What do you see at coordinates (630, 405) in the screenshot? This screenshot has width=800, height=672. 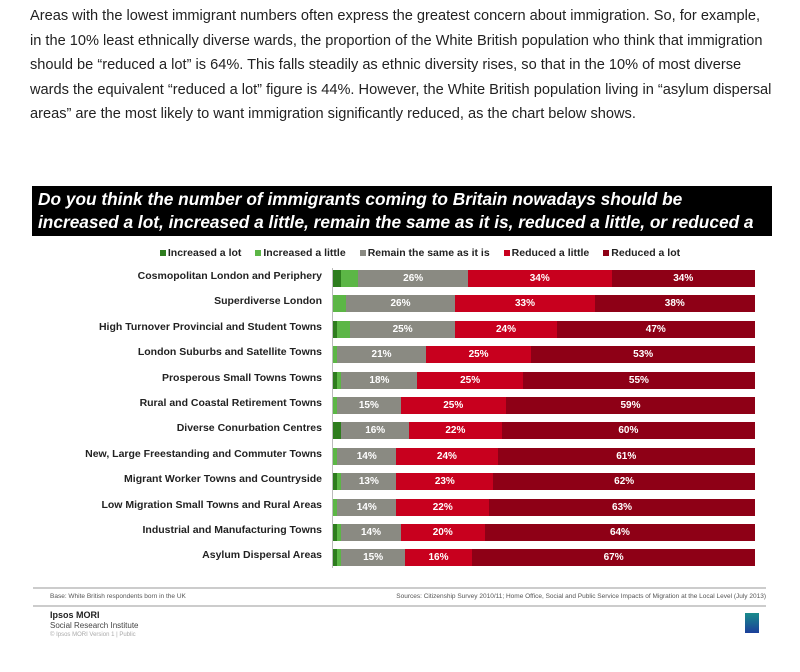 I see `data-label: 59%` at bounding box center [630, 405].